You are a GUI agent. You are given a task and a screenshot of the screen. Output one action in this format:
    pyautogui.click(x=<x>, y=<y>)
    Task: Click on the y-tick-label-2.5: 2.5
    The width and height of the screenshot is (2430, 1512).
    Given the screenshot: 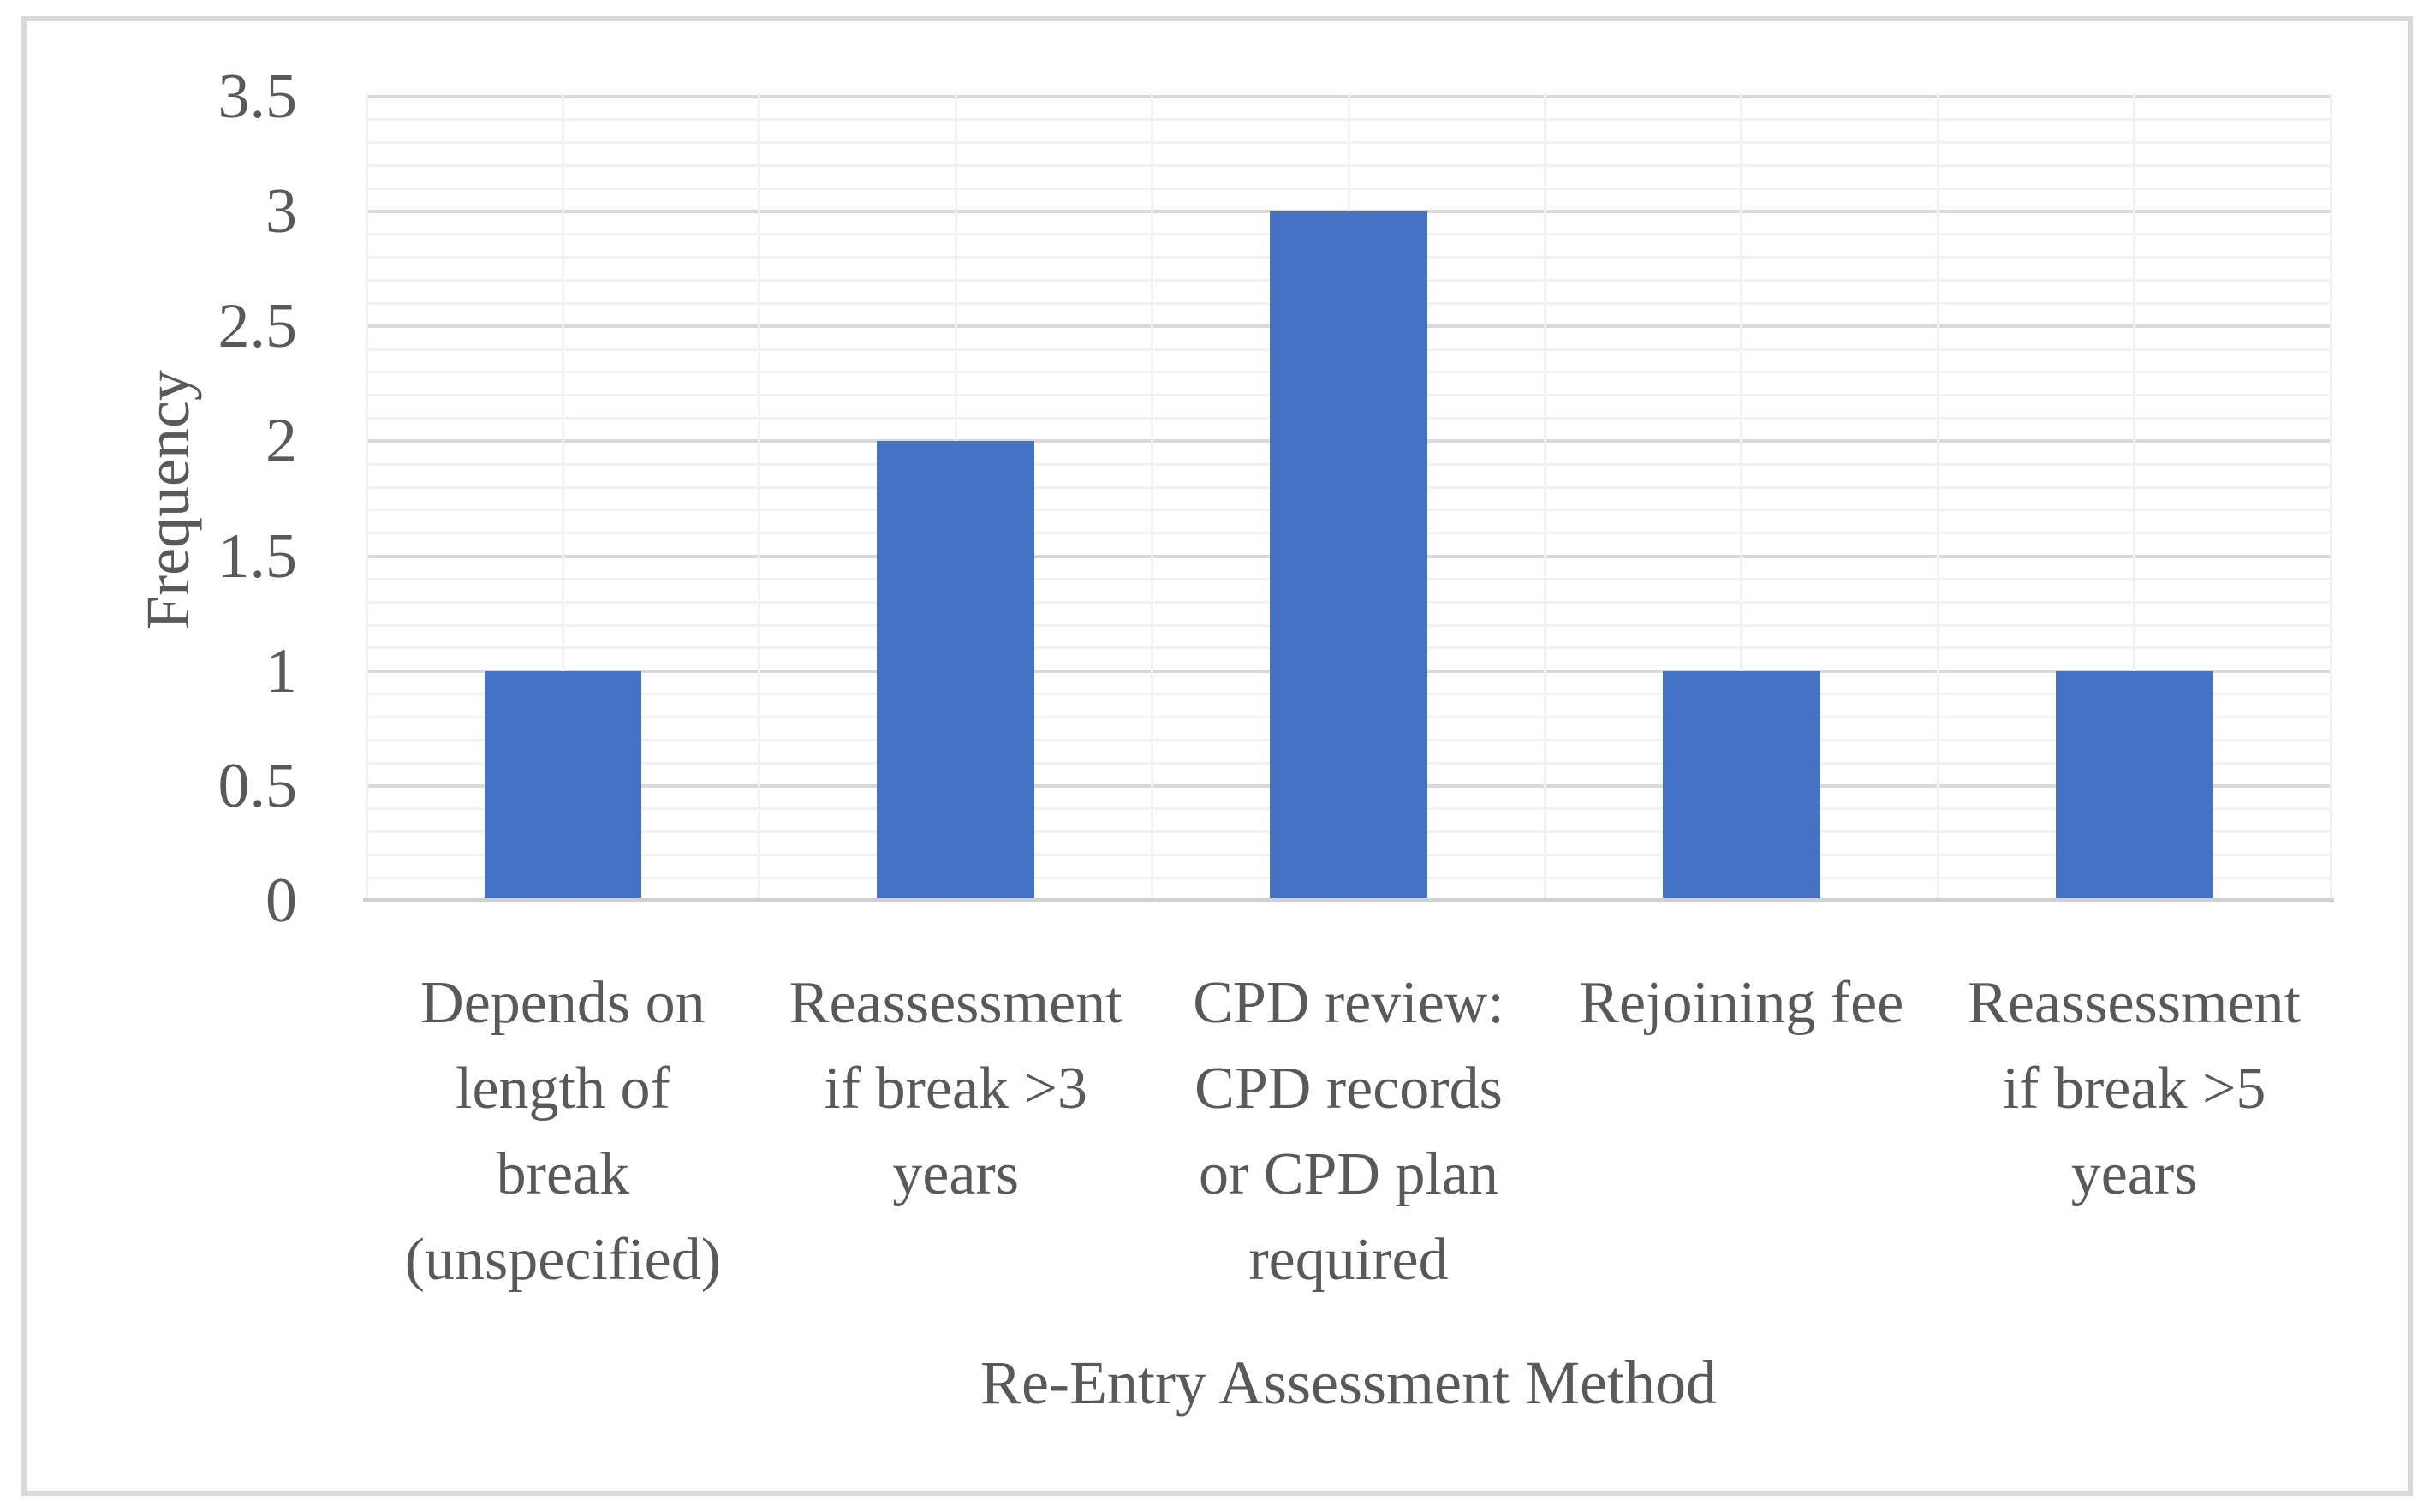 What is the action you would take?
    pyautogui.click(x=257, y=326)
    